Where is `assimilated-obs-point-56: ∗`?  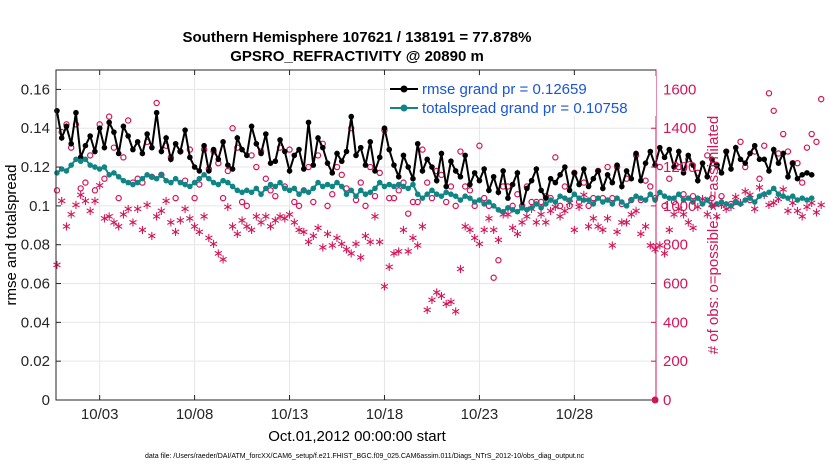
assimilated-obs-point-56: ∗ is located at coordinates (322, 248).